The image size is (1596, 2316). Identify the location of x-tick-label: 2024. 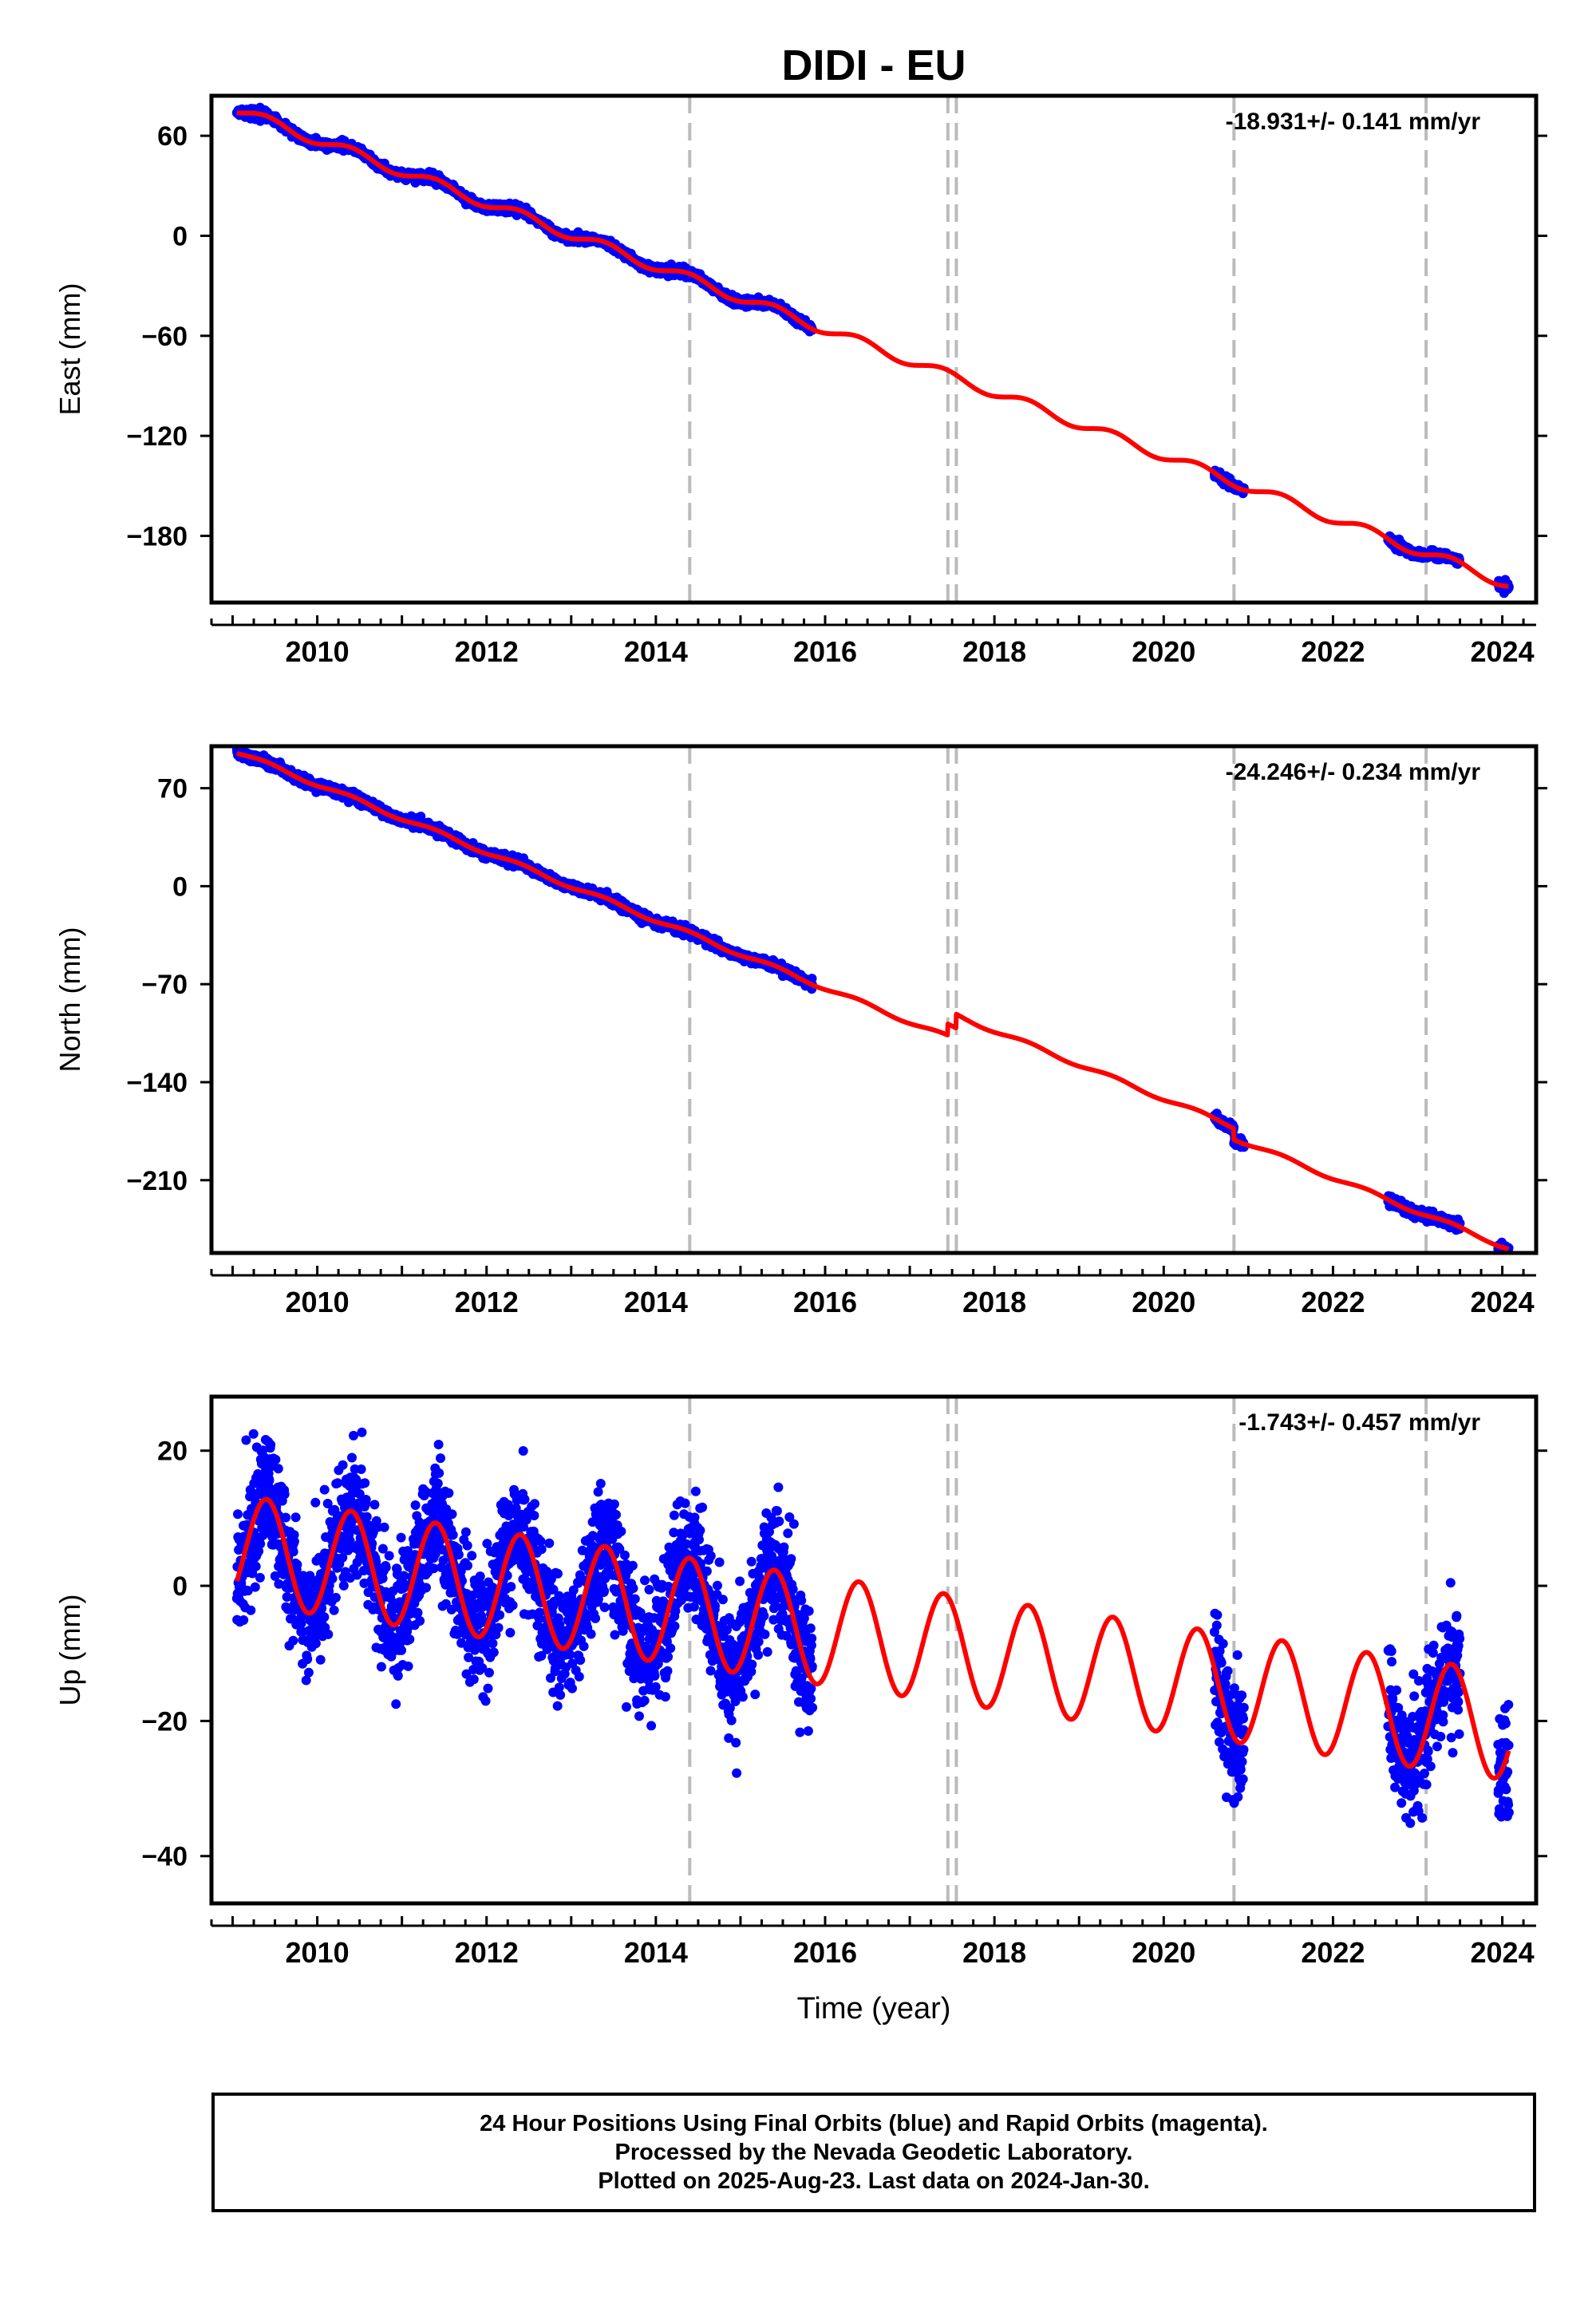
(1503, 651).